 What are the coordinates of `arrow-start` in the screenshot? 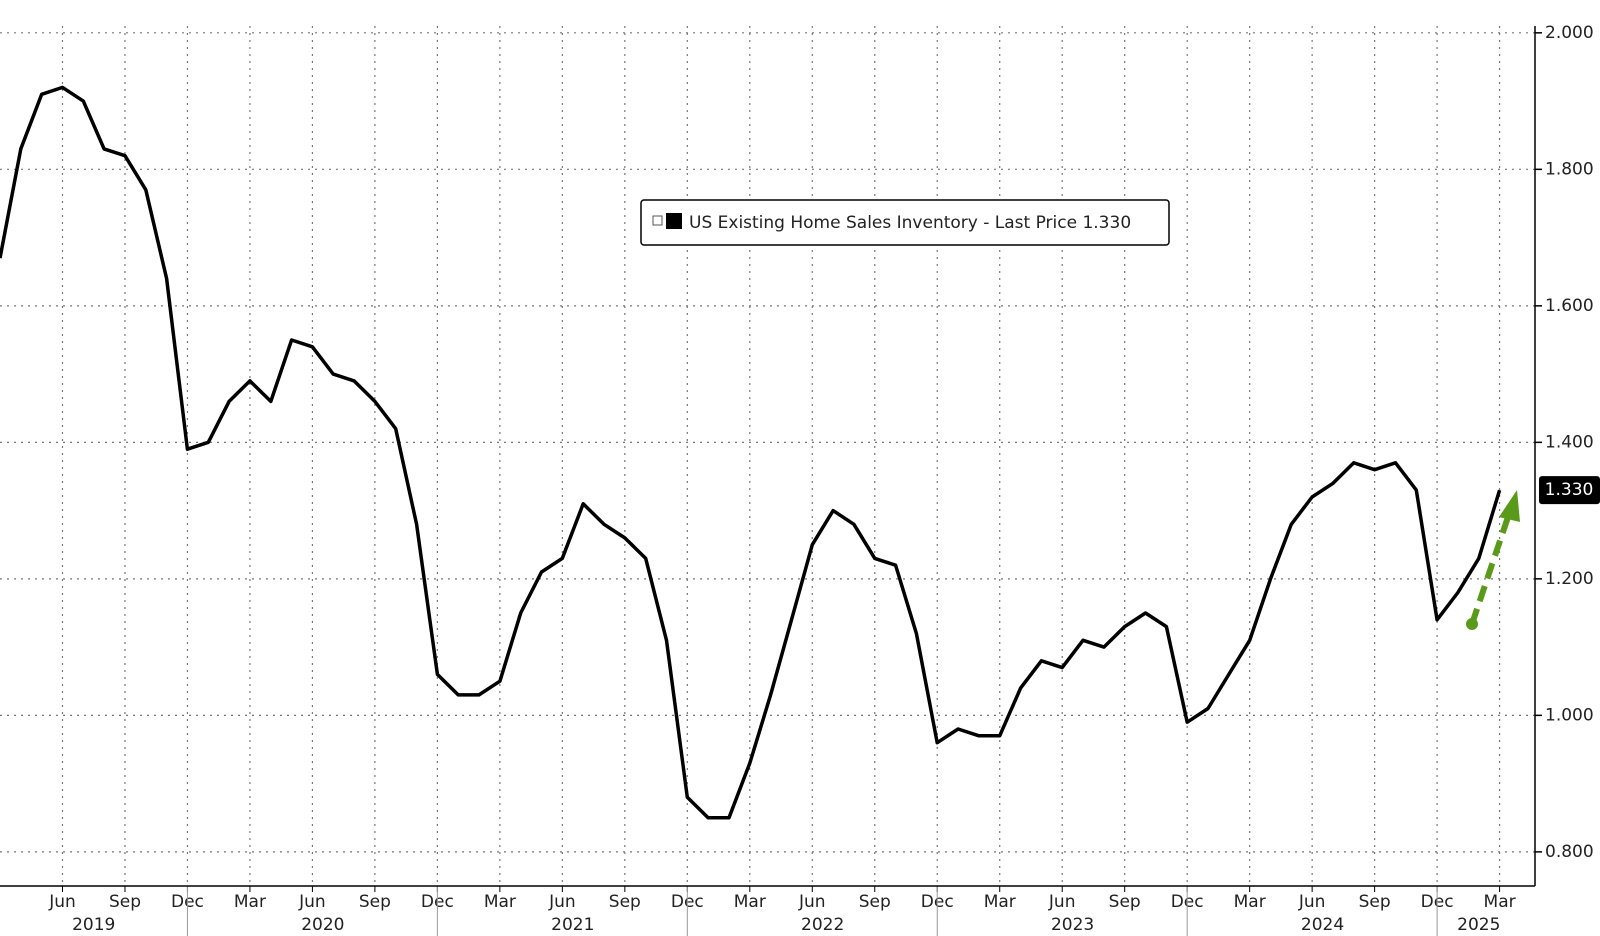 It's located at (1472, 624).